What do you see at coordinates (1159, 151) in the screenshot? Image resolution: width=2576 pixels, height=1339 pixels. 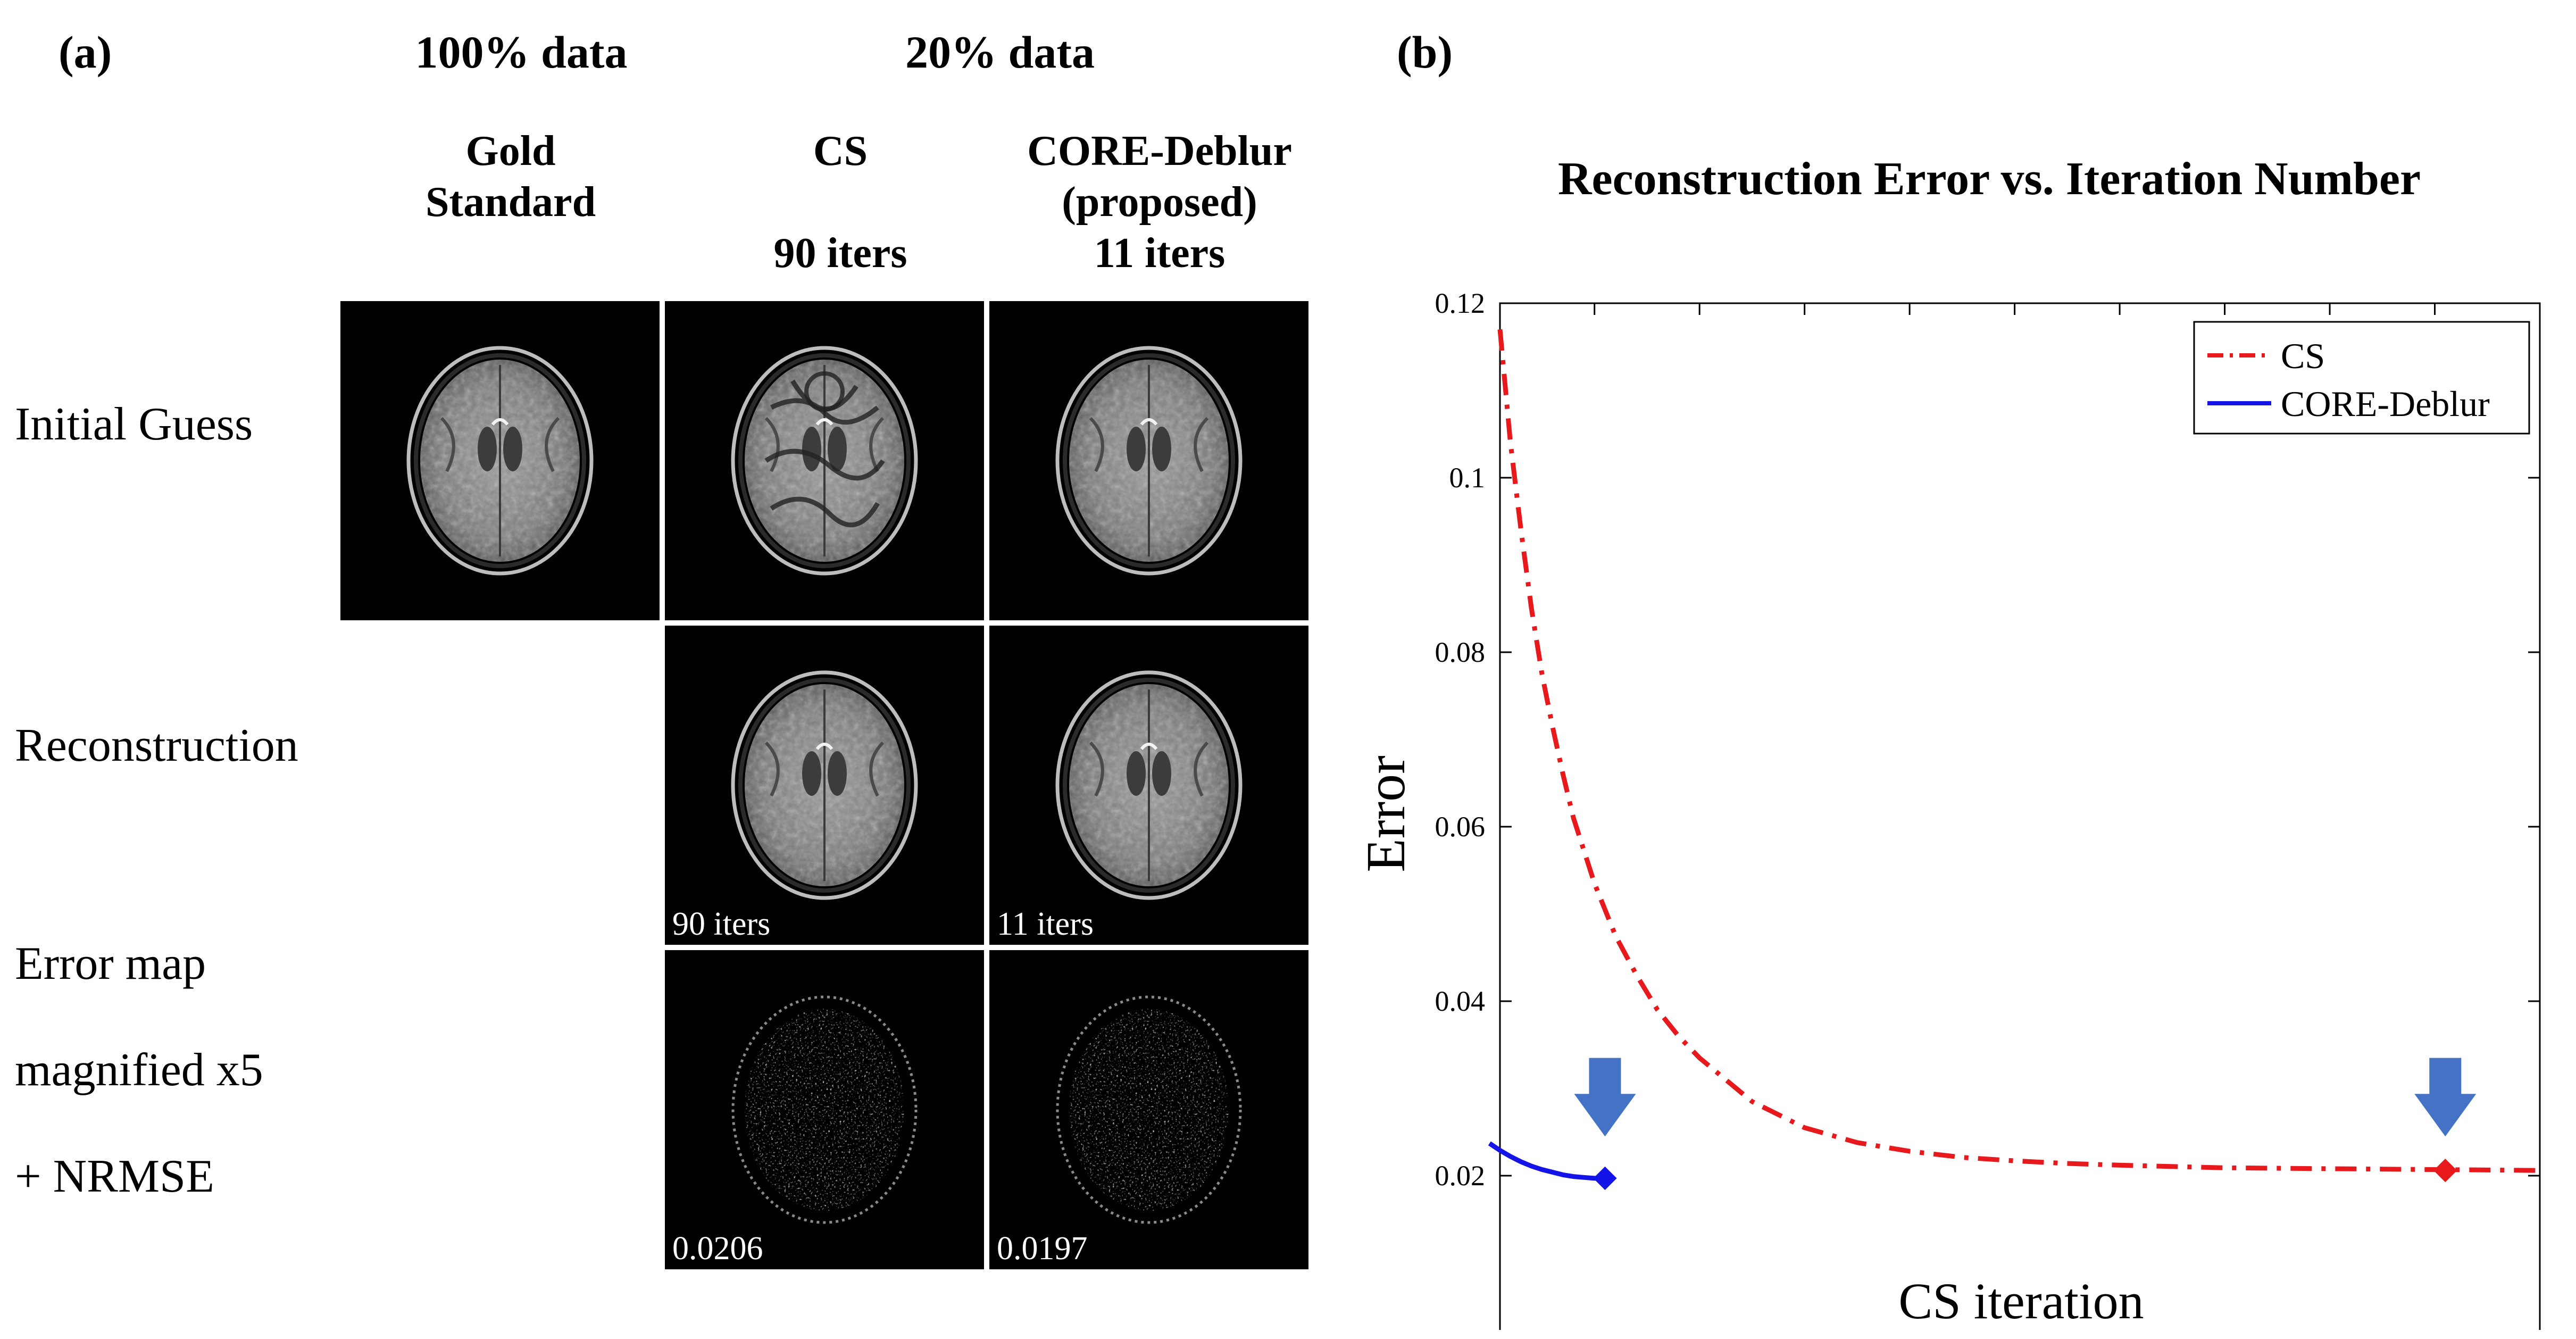 I see `column-header-line: CORE-Deblur` at bounding box center [1159, 151].